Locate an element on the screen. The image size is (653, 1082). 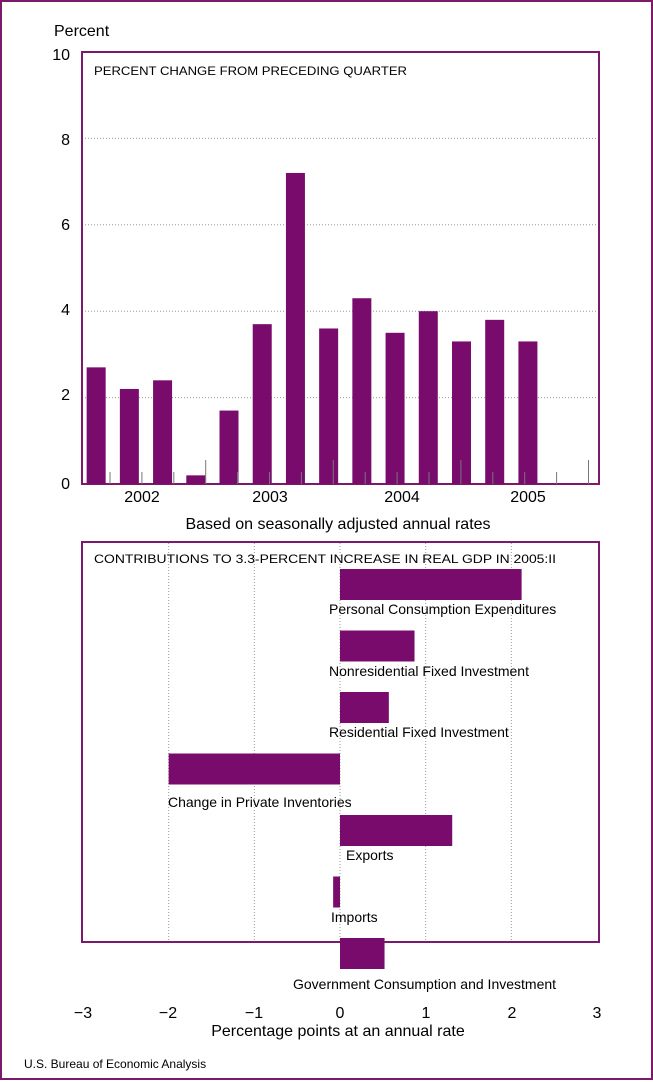
bar-label-res: Residential Fixed Investment is located at coordinates (419, 732).